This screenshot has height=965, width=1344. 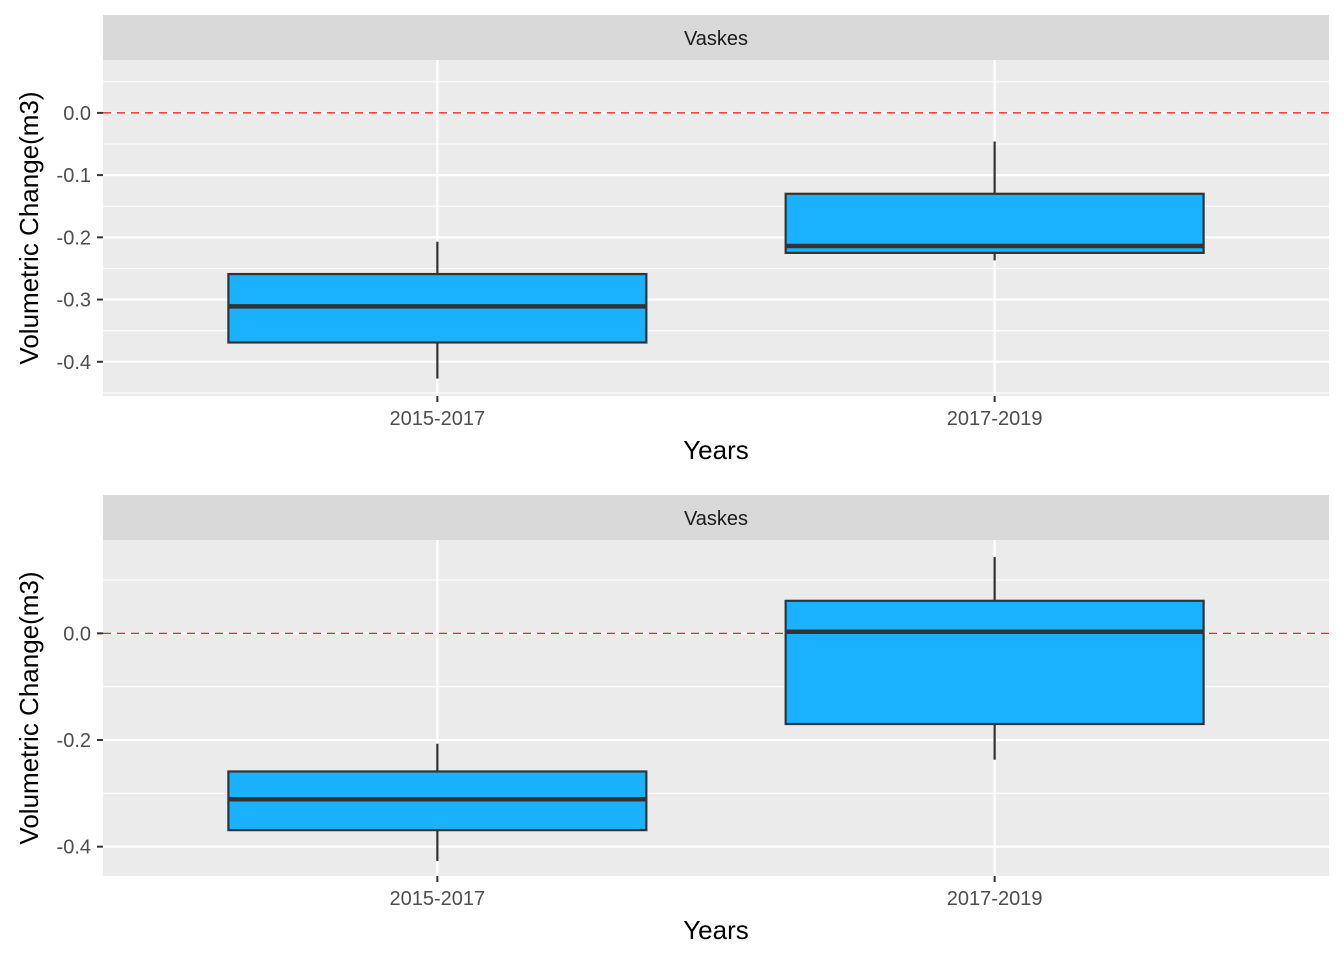 I want to click on facet-strip-top, so click(x=716, y=37).